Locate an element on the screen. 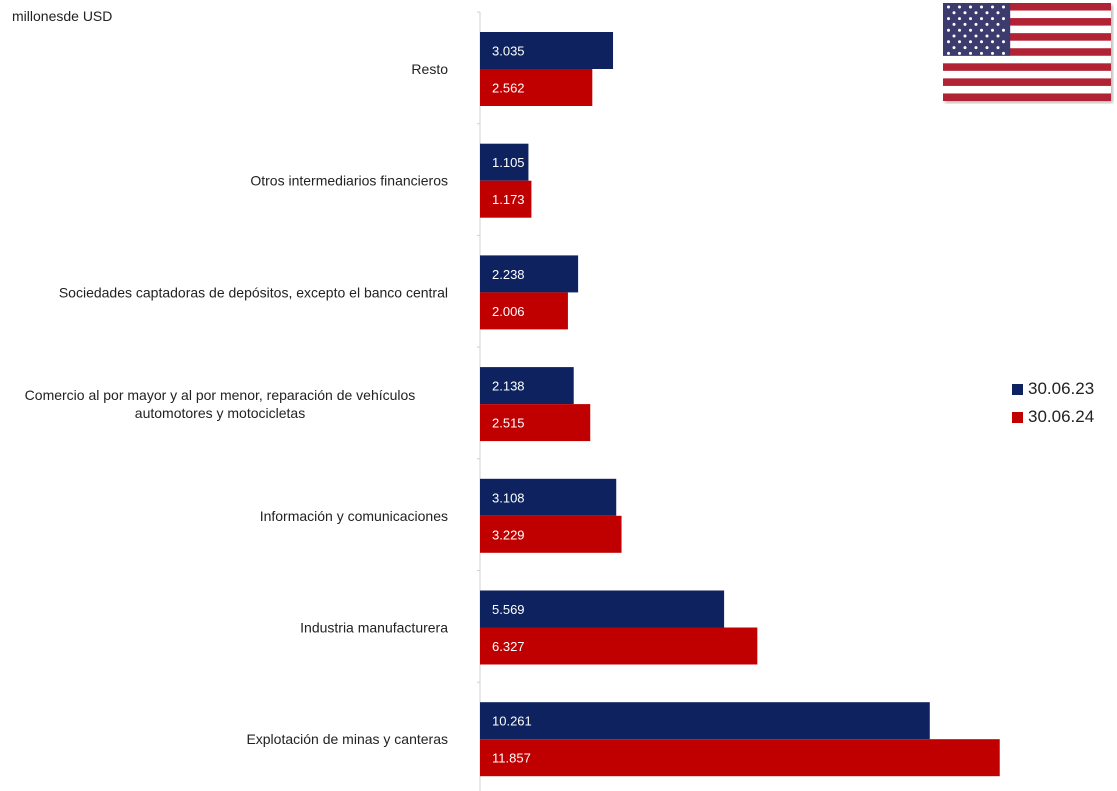 Image resolution: width=1117 pixels, height=791 pixels. legend-swatch-2023 is located at coordinates (1017, 389).